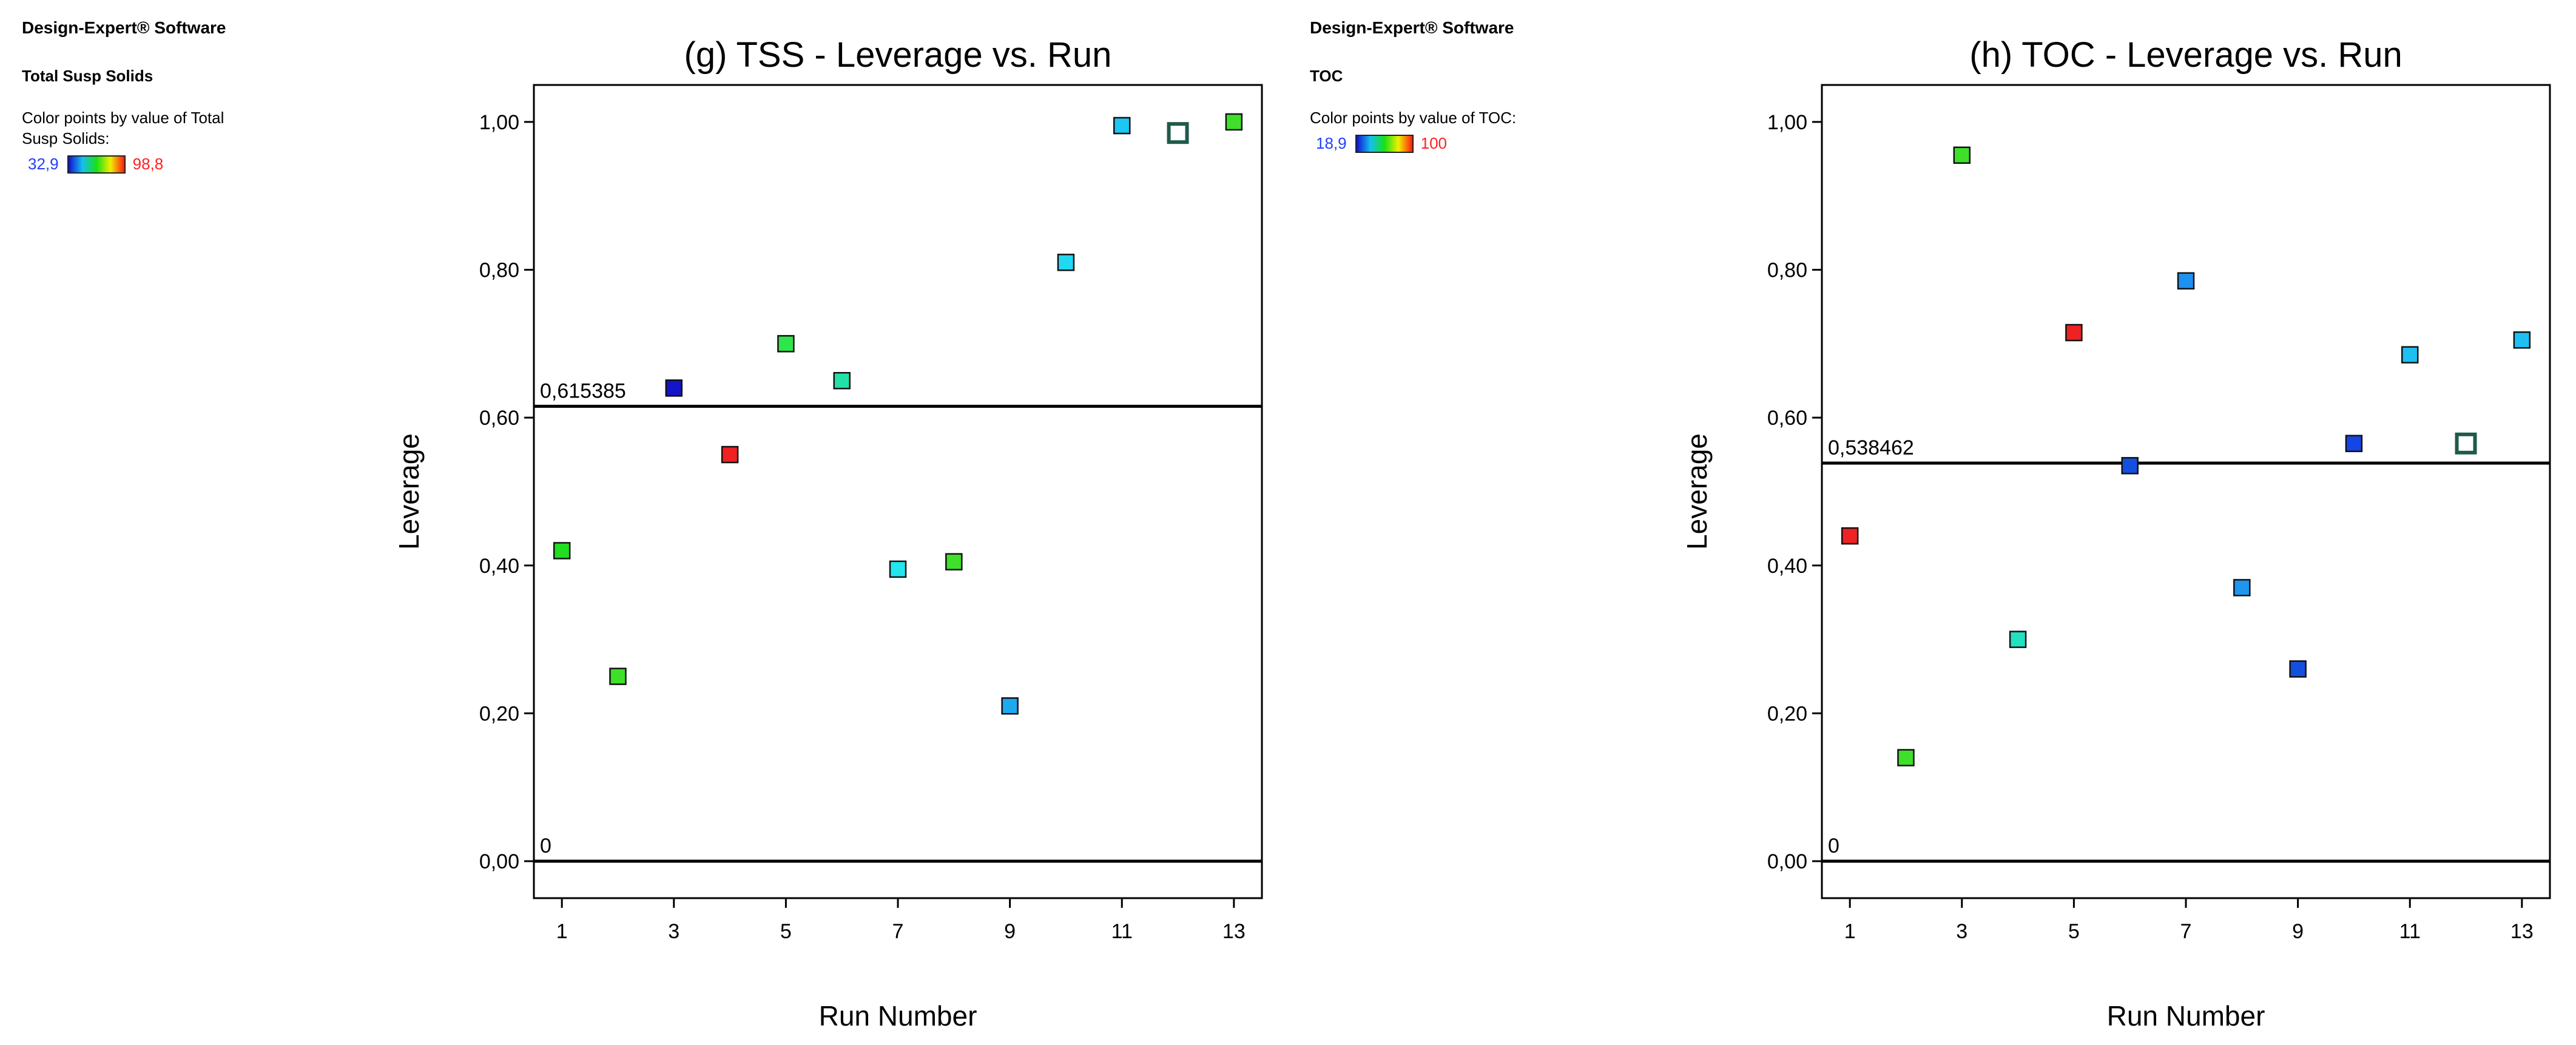 Image resolution: width=2576 pixels, height=1045 pixels. I want to click on color-gradient-legend: 18,9 100, so click(1468, 143).